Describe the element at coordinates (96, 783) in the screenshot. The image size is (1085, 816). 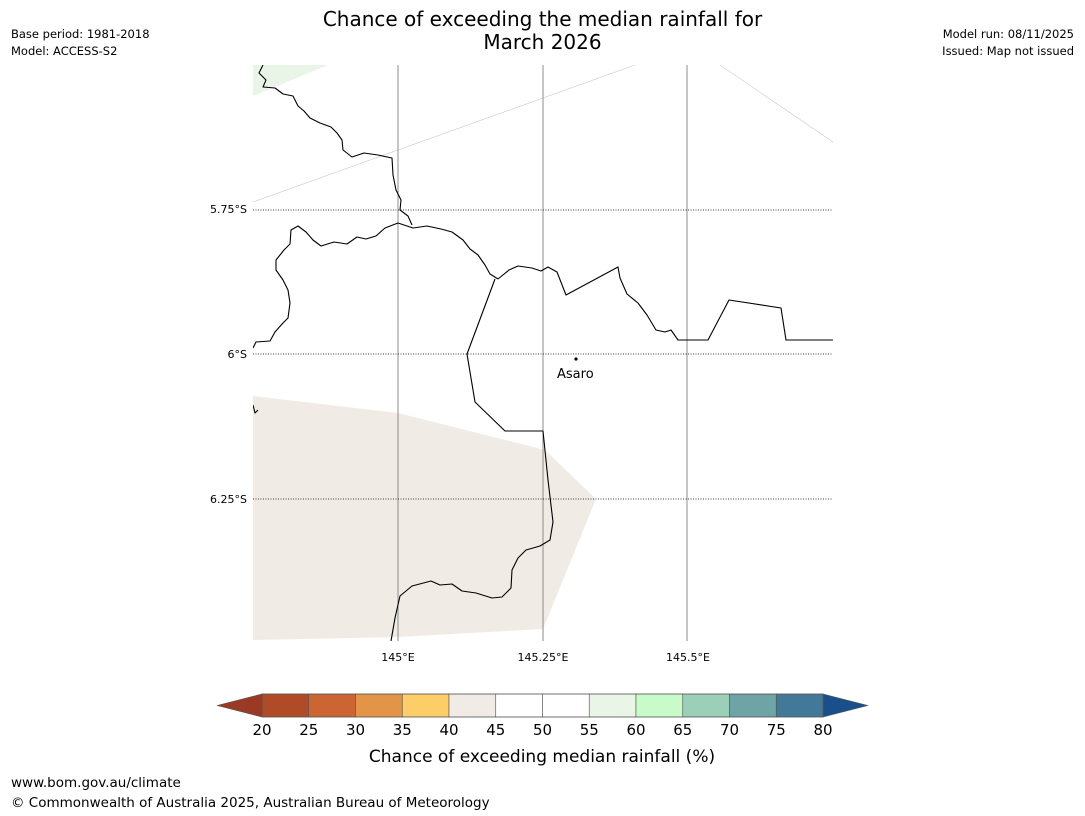
I see `footer-url: www.bom.gov.au/climate` at that location.